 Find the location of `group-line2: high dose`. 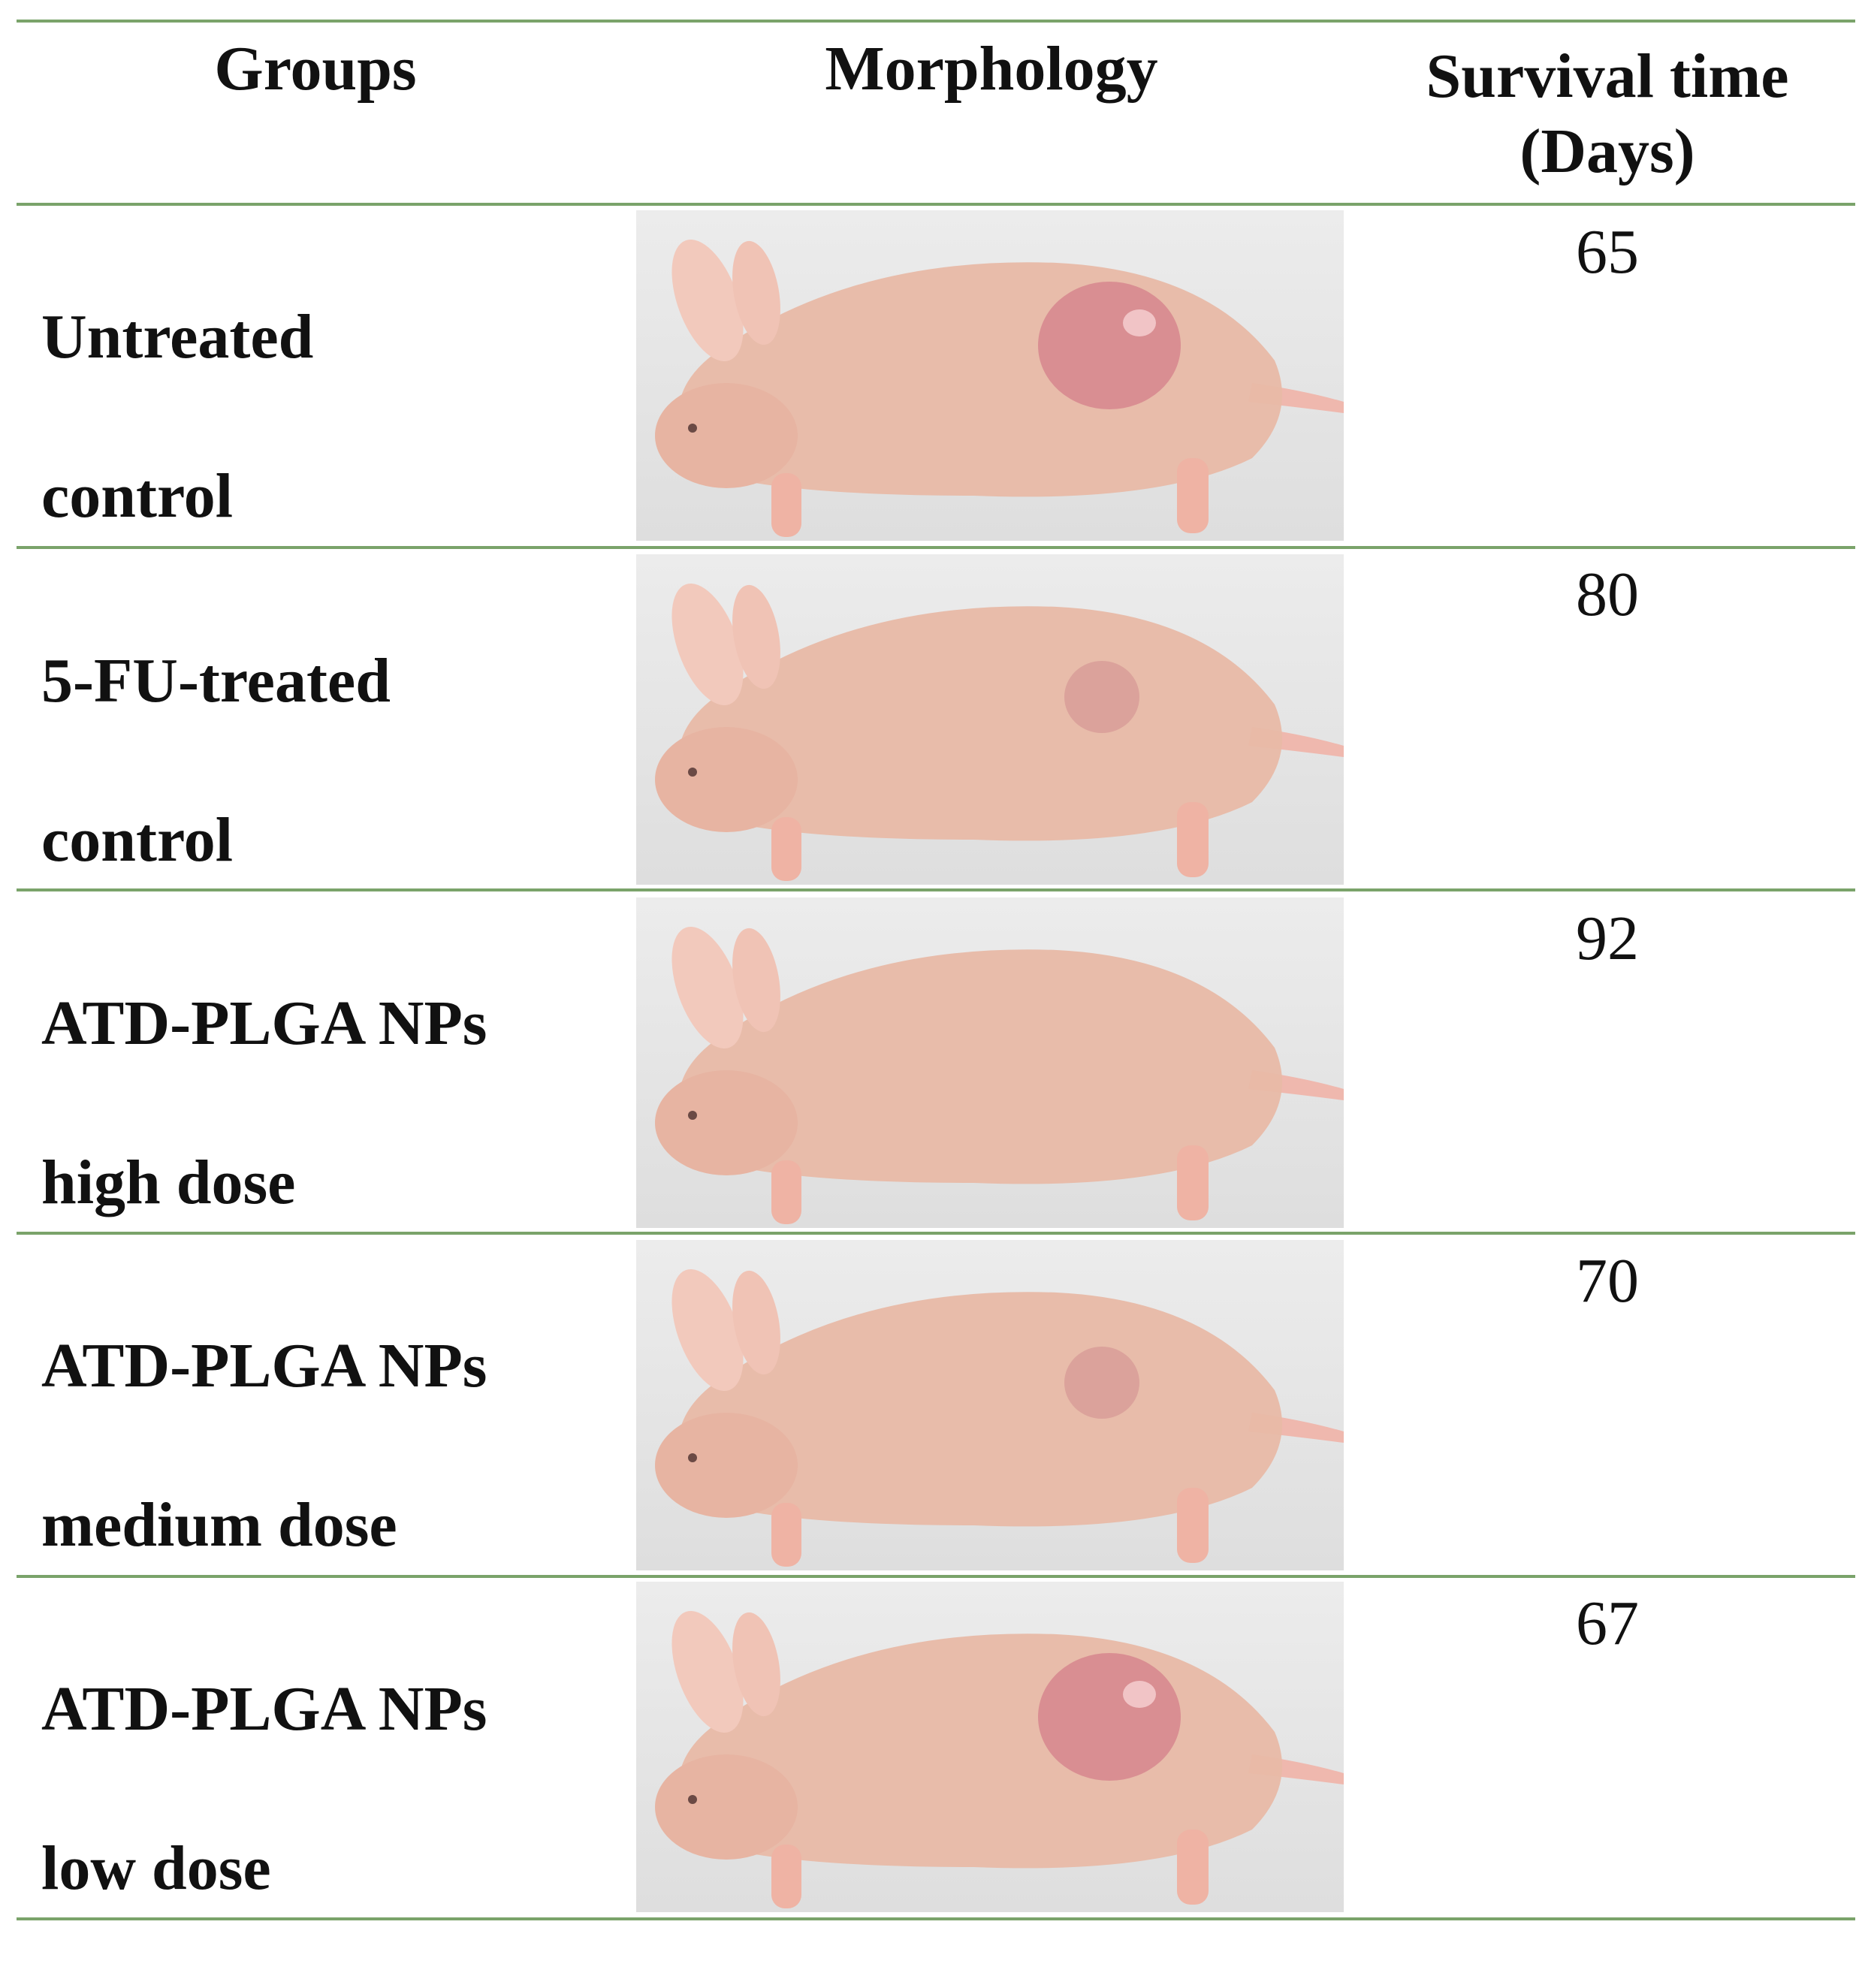

group-line2: high dose is located at coordinates (168, 1182).